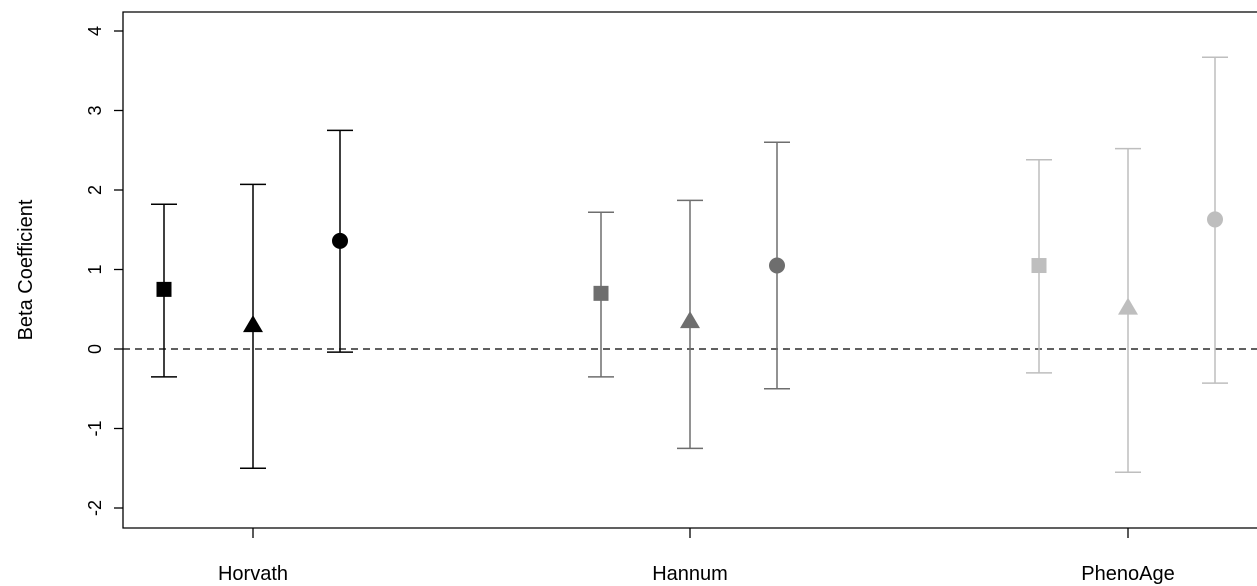 The height and width of the screenshot is (586, 1257). What do you see at coordinates (95, 349) in the screenshot?
I see `y-tick-label: 0` at bounding box center [95, 349].